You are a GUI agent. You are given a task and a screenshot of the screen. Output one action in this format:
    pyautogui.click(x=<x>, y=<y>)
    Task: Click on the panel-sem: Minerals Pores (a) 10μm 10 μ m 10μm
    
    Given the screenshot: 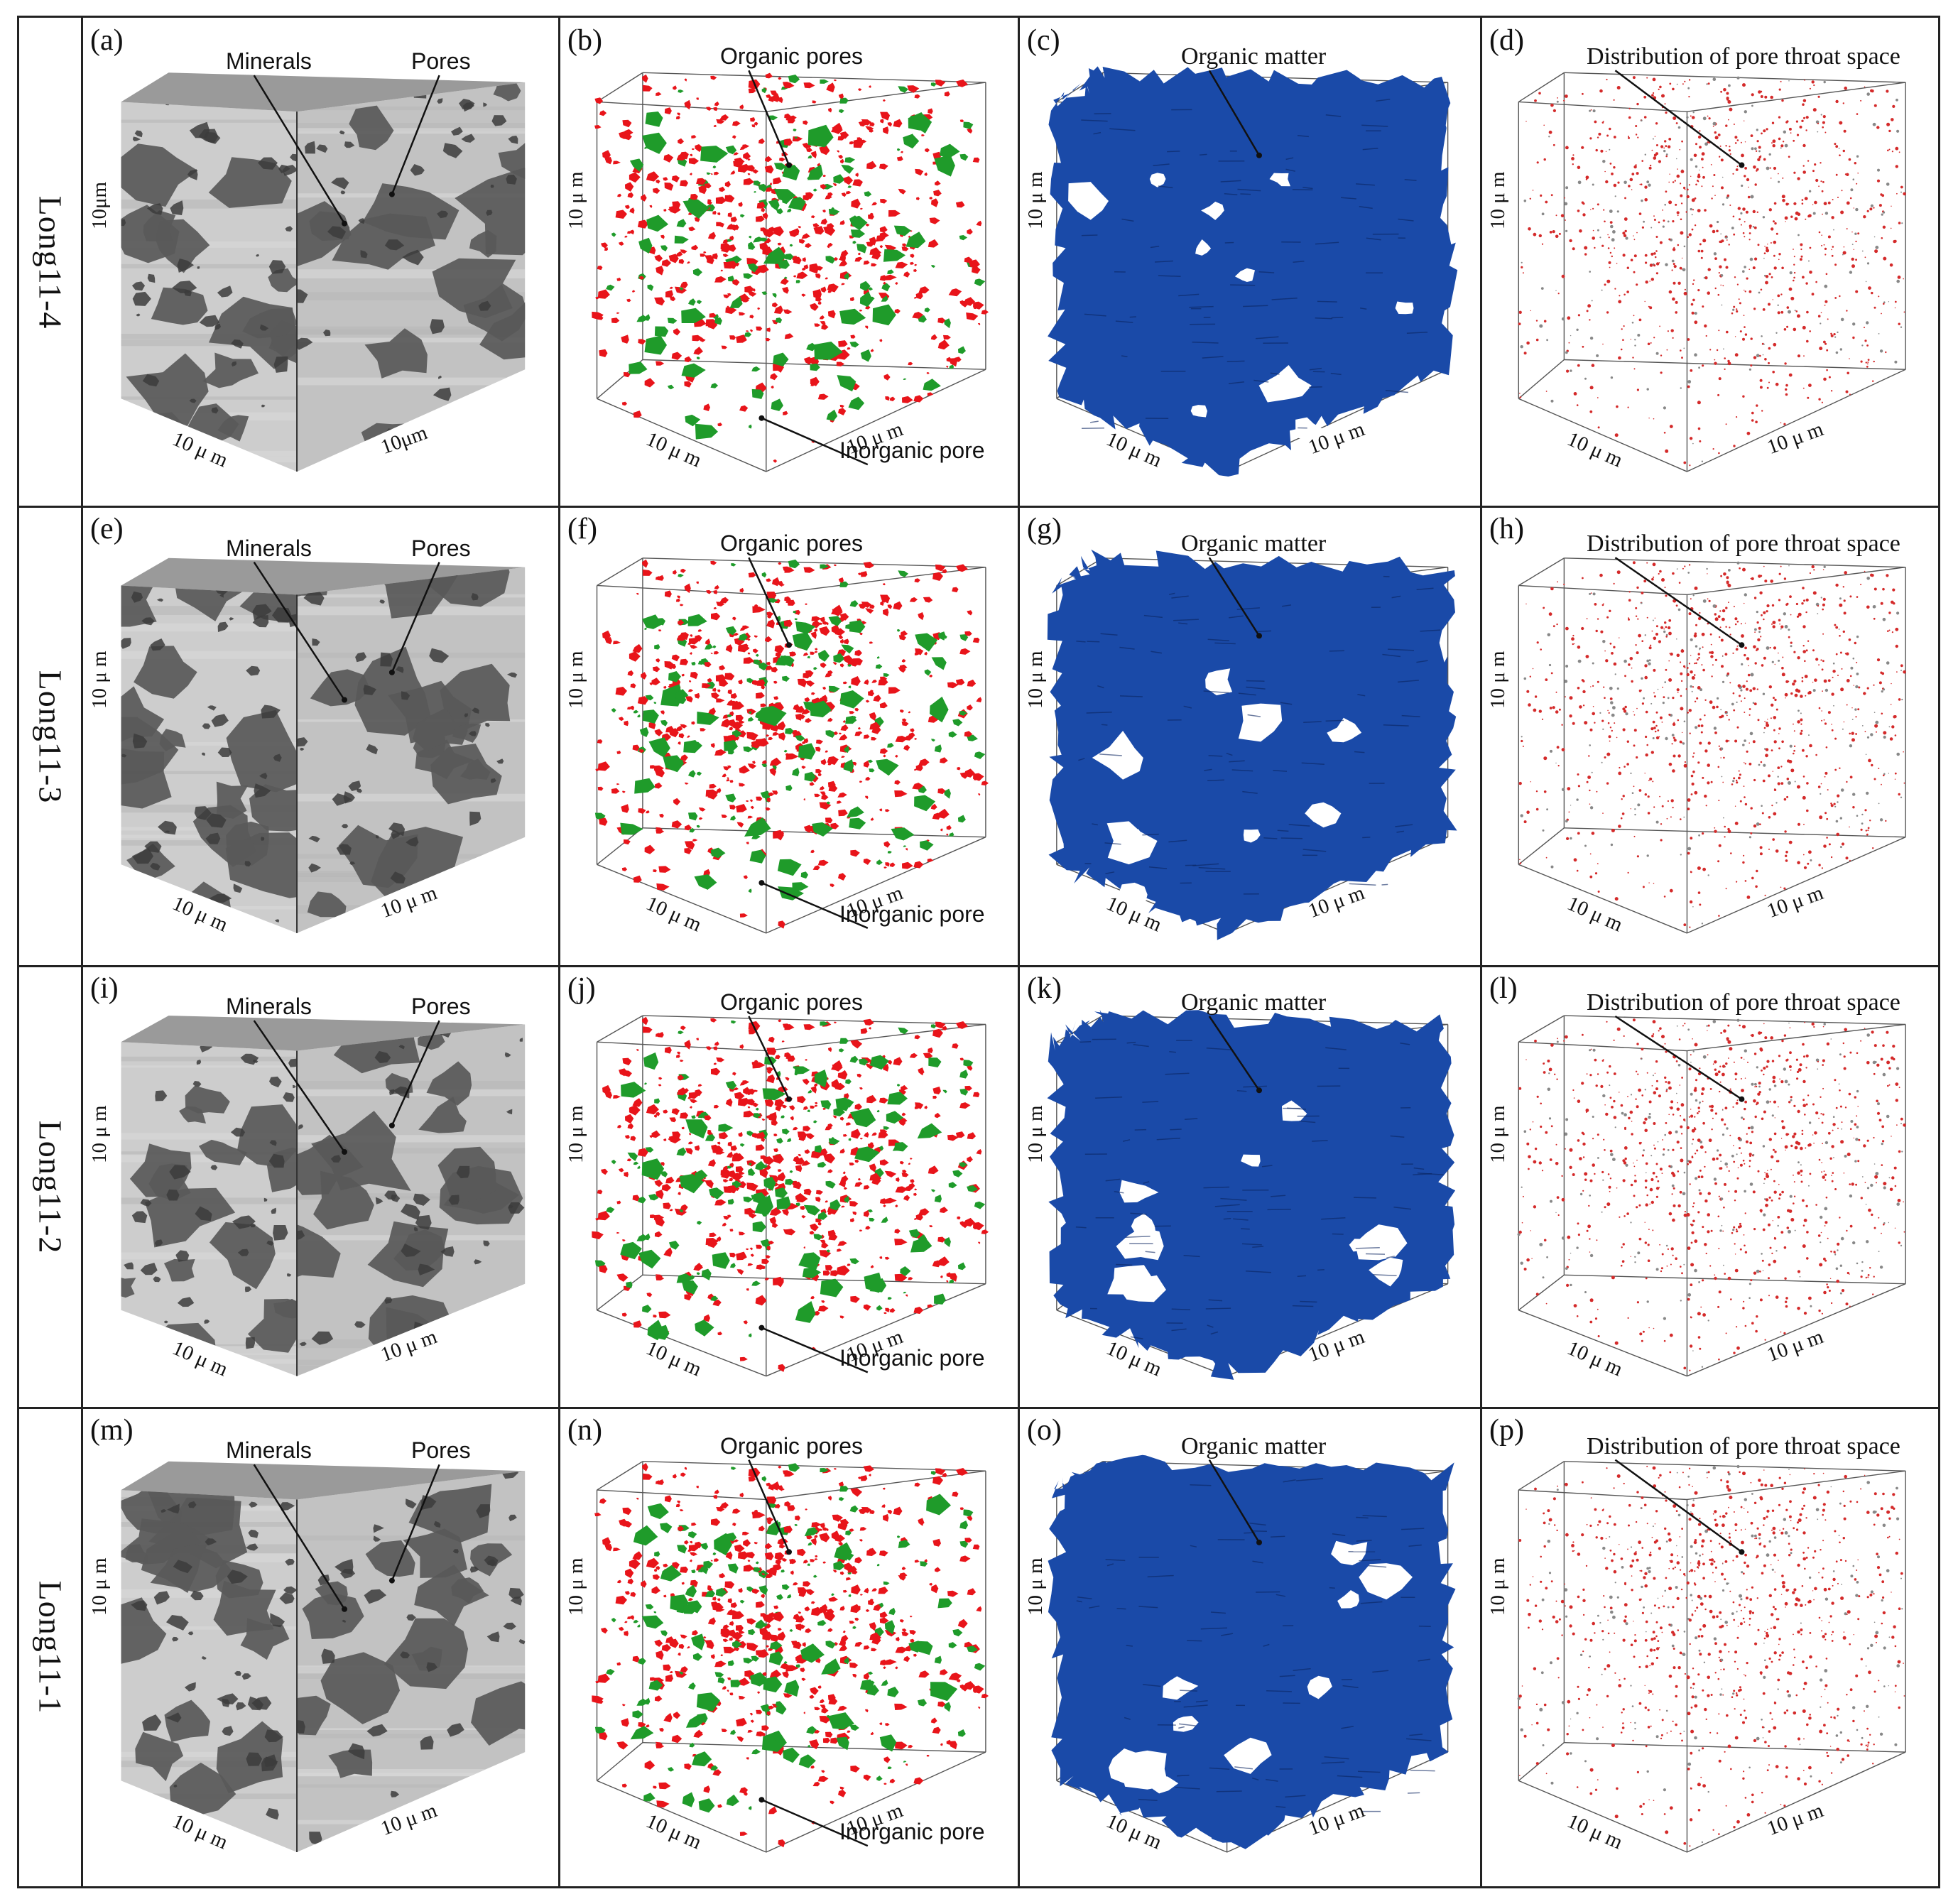 What is the action you would take?
    pyautogui.click(x=320, y=262)
    